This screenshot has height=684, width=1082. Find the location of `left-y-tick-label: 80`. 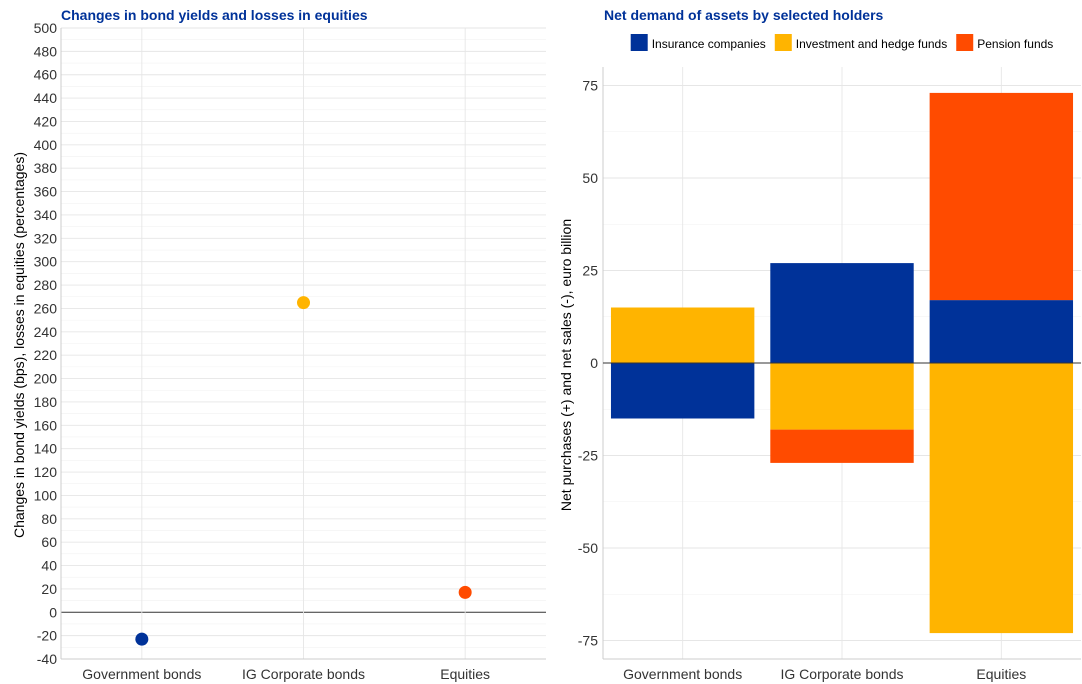

left-y-tick-label: 80 is located at coordinates (49, 519).